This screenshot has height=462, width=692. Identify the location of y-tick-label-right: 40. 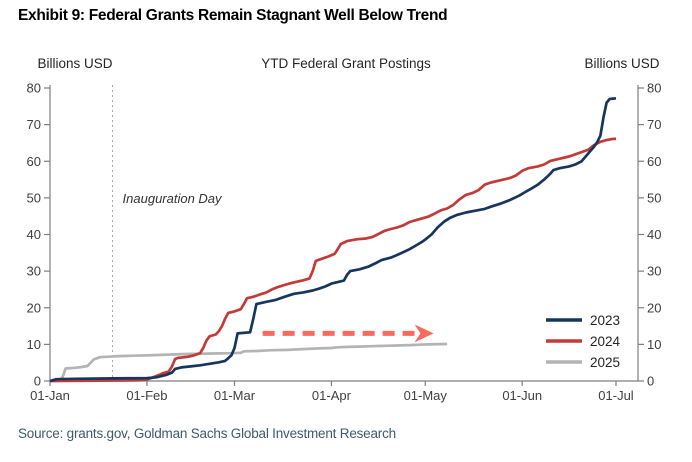
(654, 234).